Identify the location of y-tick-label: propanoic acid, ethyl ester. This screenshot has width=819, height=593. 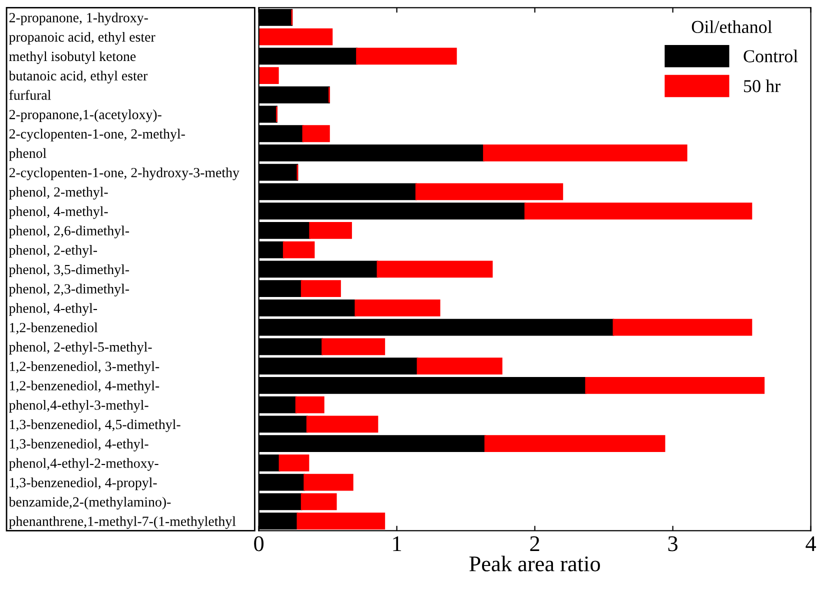
(82, 38).